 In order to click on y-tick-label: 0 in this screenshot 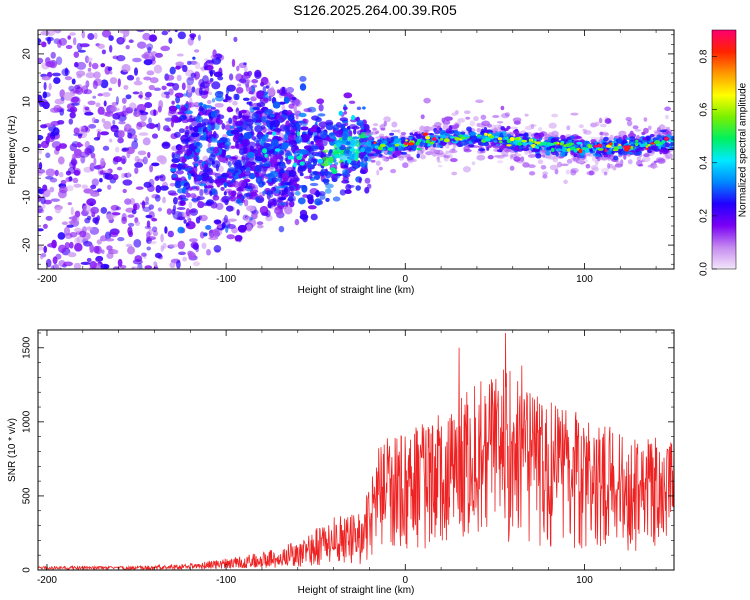, I will do `click(27, 570)`.